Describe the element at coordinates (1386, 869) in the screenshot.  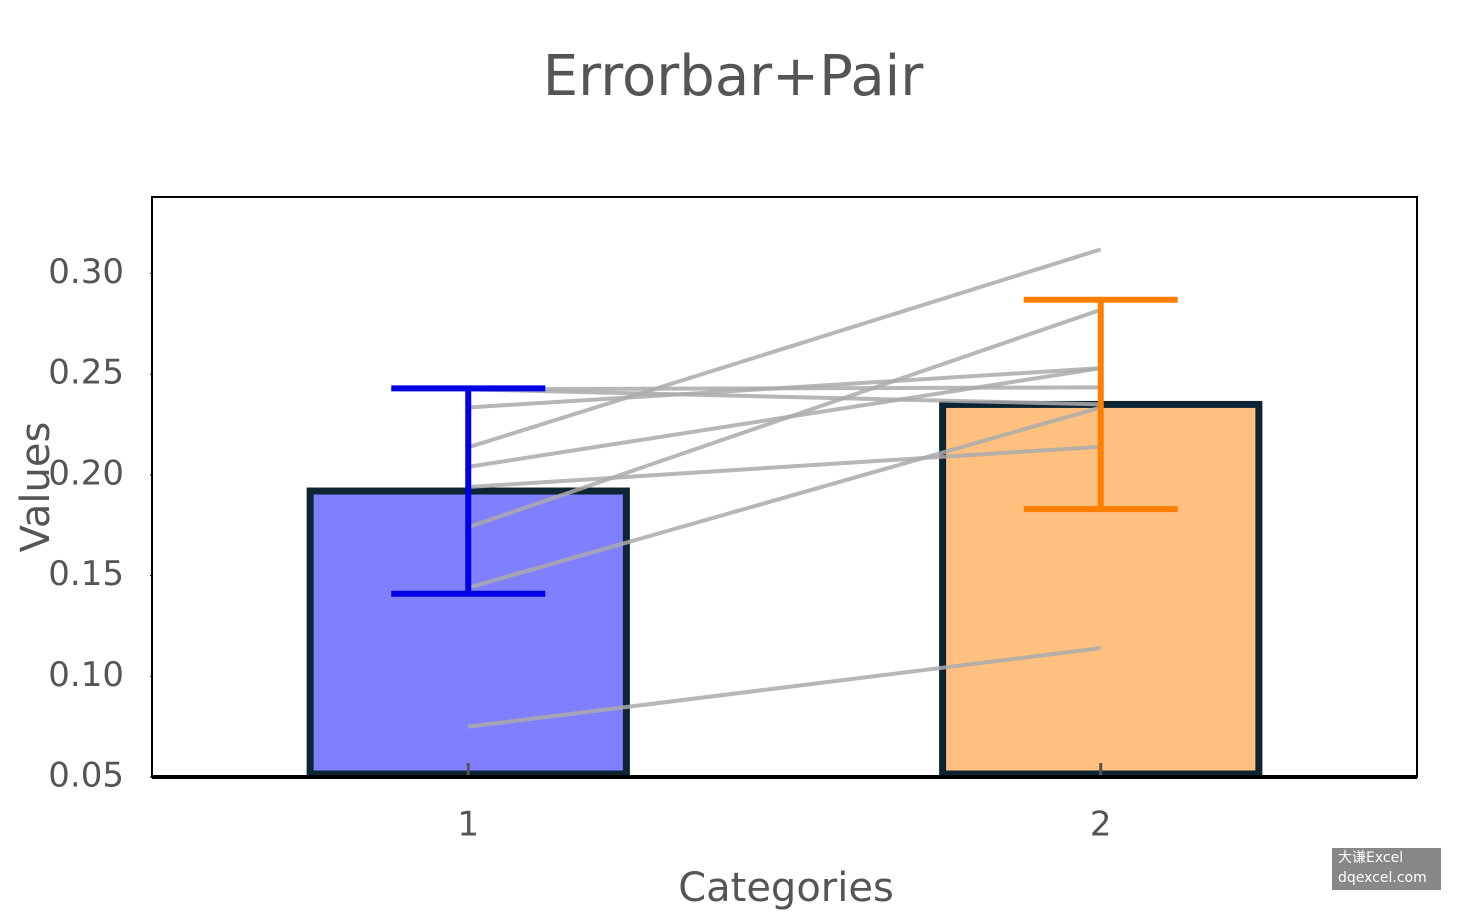
I see `watermark-box` at that location.